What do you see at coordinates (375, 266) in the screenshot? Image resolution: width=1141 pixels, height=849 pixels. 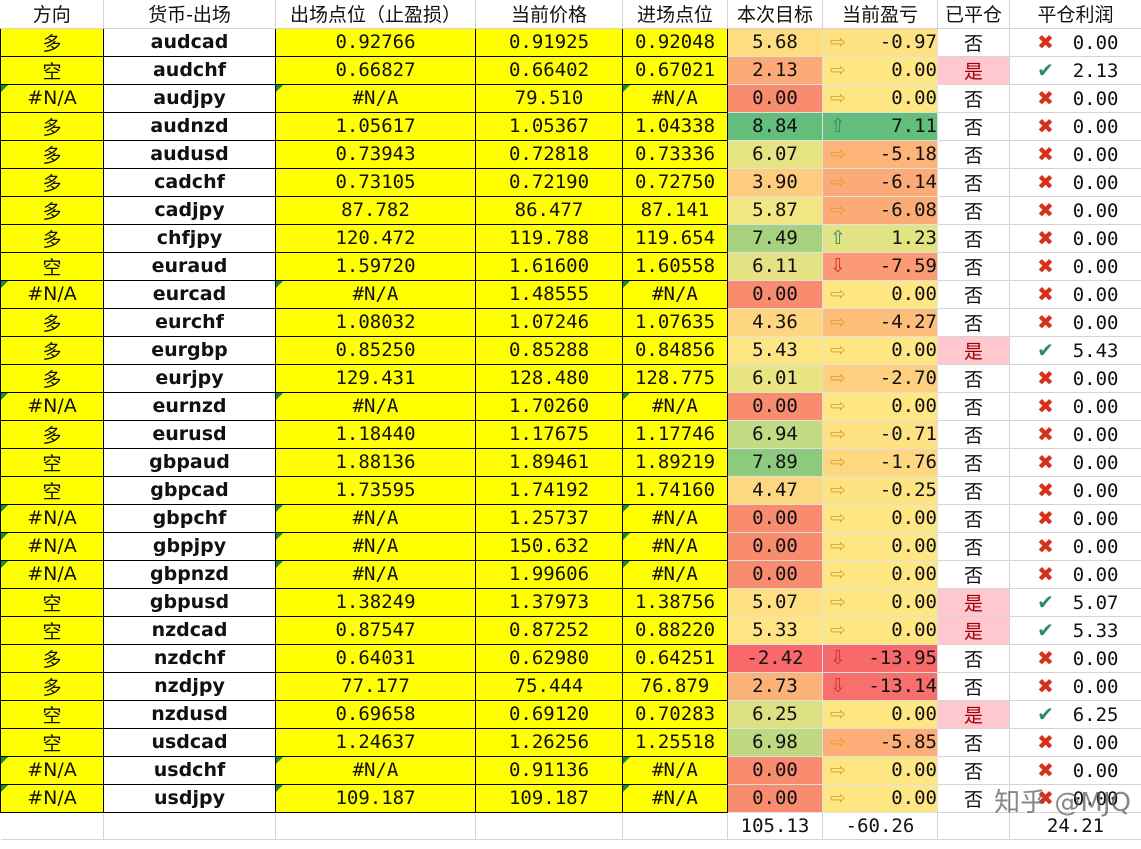 I see `exit-point-cell: 1.59720` at bounding box center [375, 266].